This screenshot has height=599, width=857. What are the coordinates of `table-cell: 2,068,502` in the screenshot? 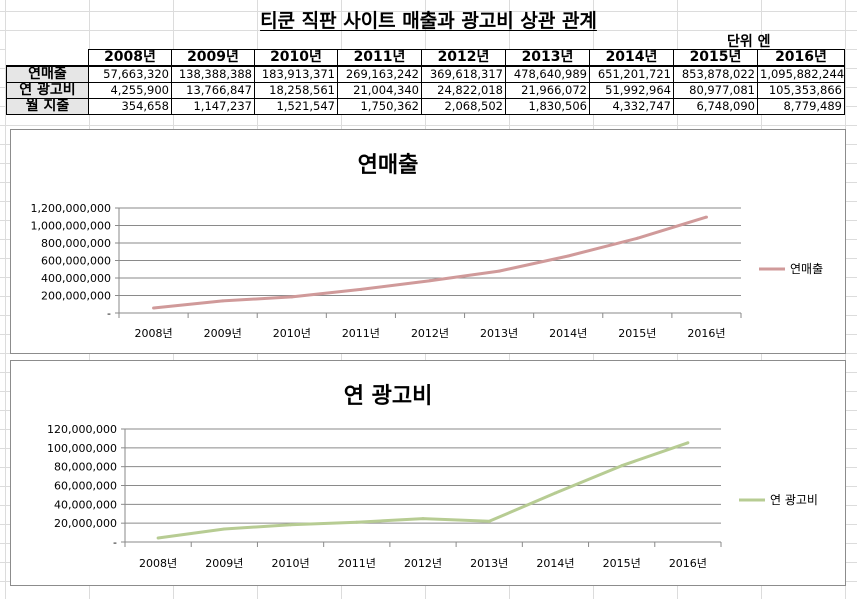 It's located at (463, 106).